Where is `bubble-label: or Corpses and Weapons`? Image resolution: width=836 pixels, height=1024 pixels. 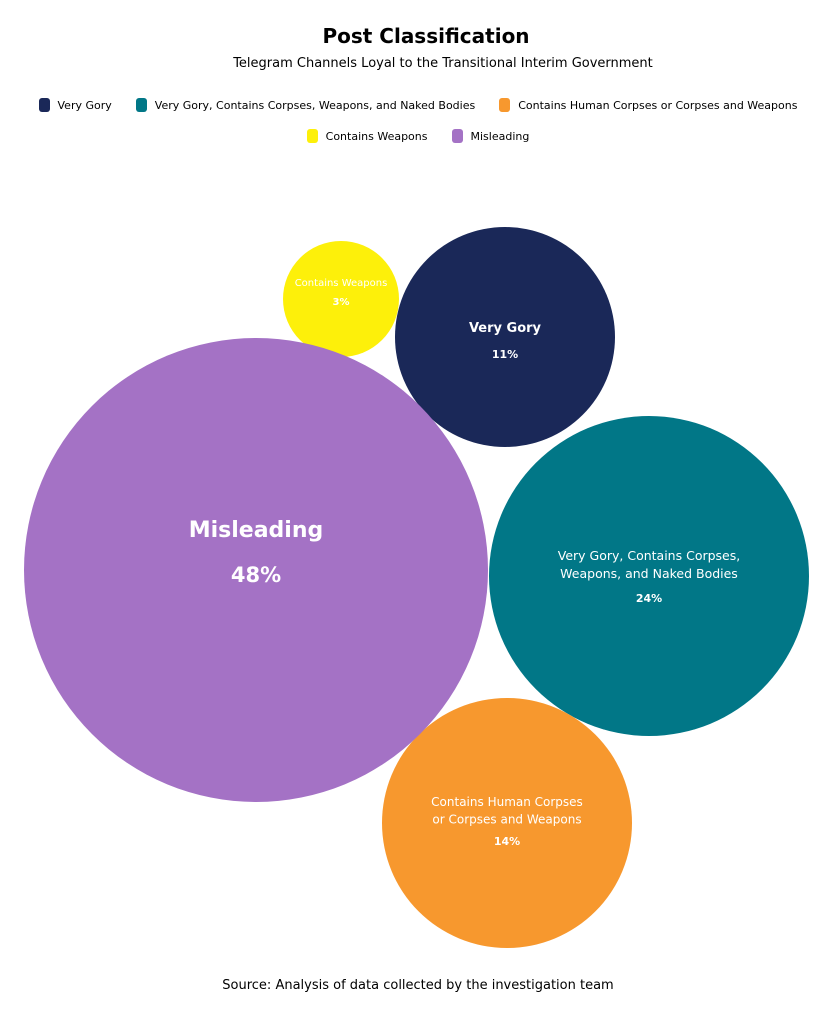
bubble-label: or Corpses and Weapons is located at coordinates (506, 819).